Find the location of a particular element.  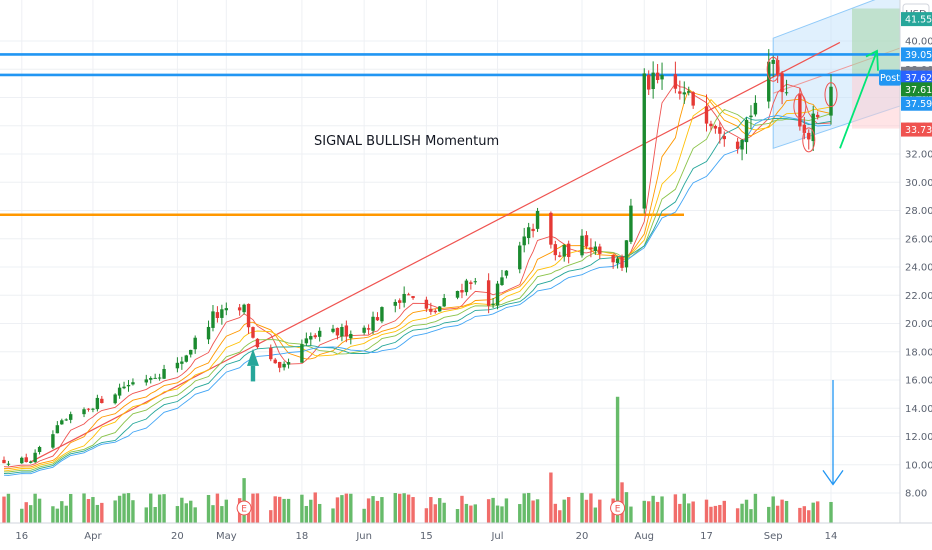

time-axis-bg is located at coordinates (466, 536).